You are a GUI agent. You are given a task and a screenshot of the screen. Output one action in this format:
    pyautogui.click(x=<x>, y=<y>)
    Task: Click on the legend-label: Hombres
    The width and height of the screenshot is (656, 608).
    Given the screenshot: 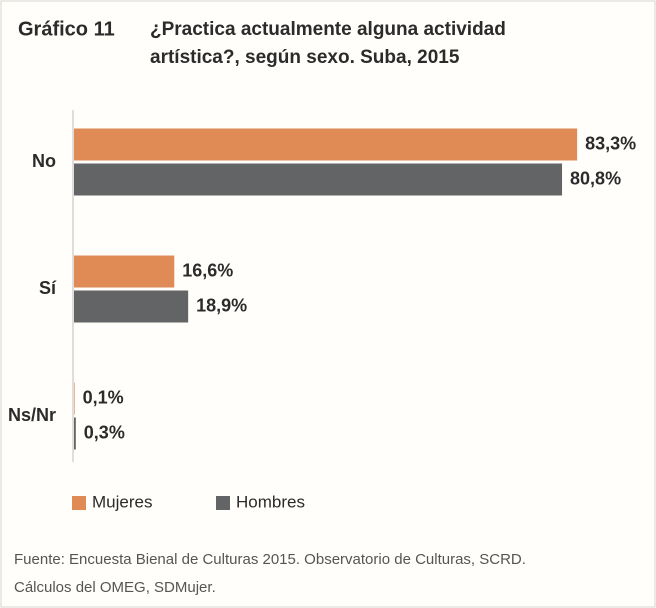 What is the action you would take?
    pyautogui.click(x=270, y=501)
    